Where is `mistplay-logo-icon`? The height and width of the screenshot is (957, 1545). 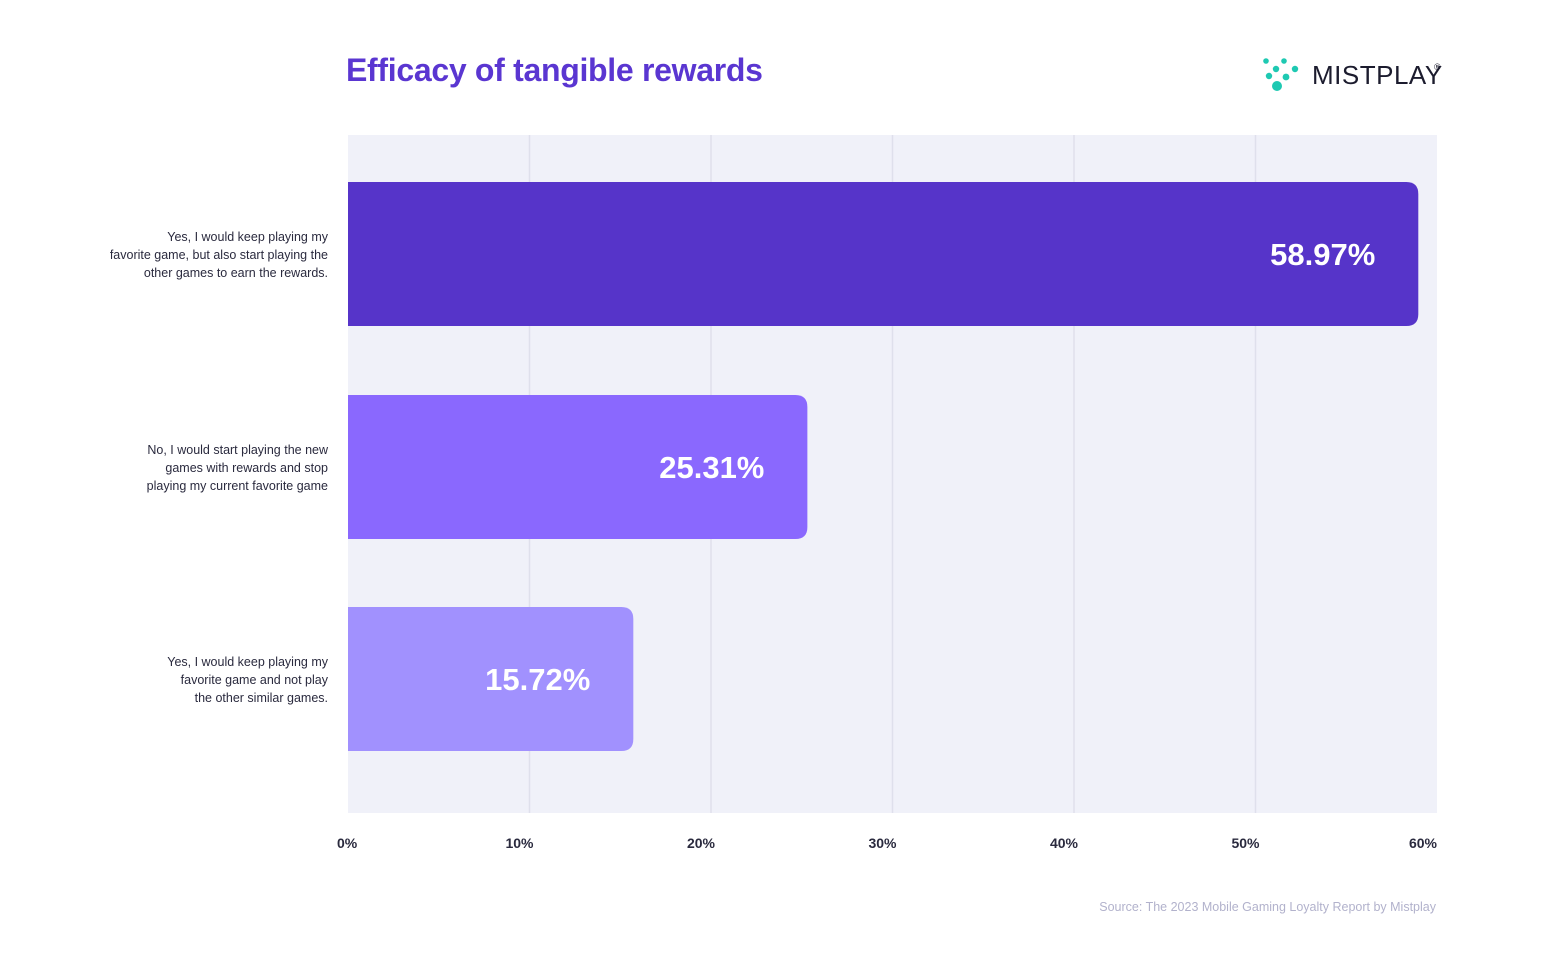 mistplay-logo-icon is located at coordinates (1281, 74).